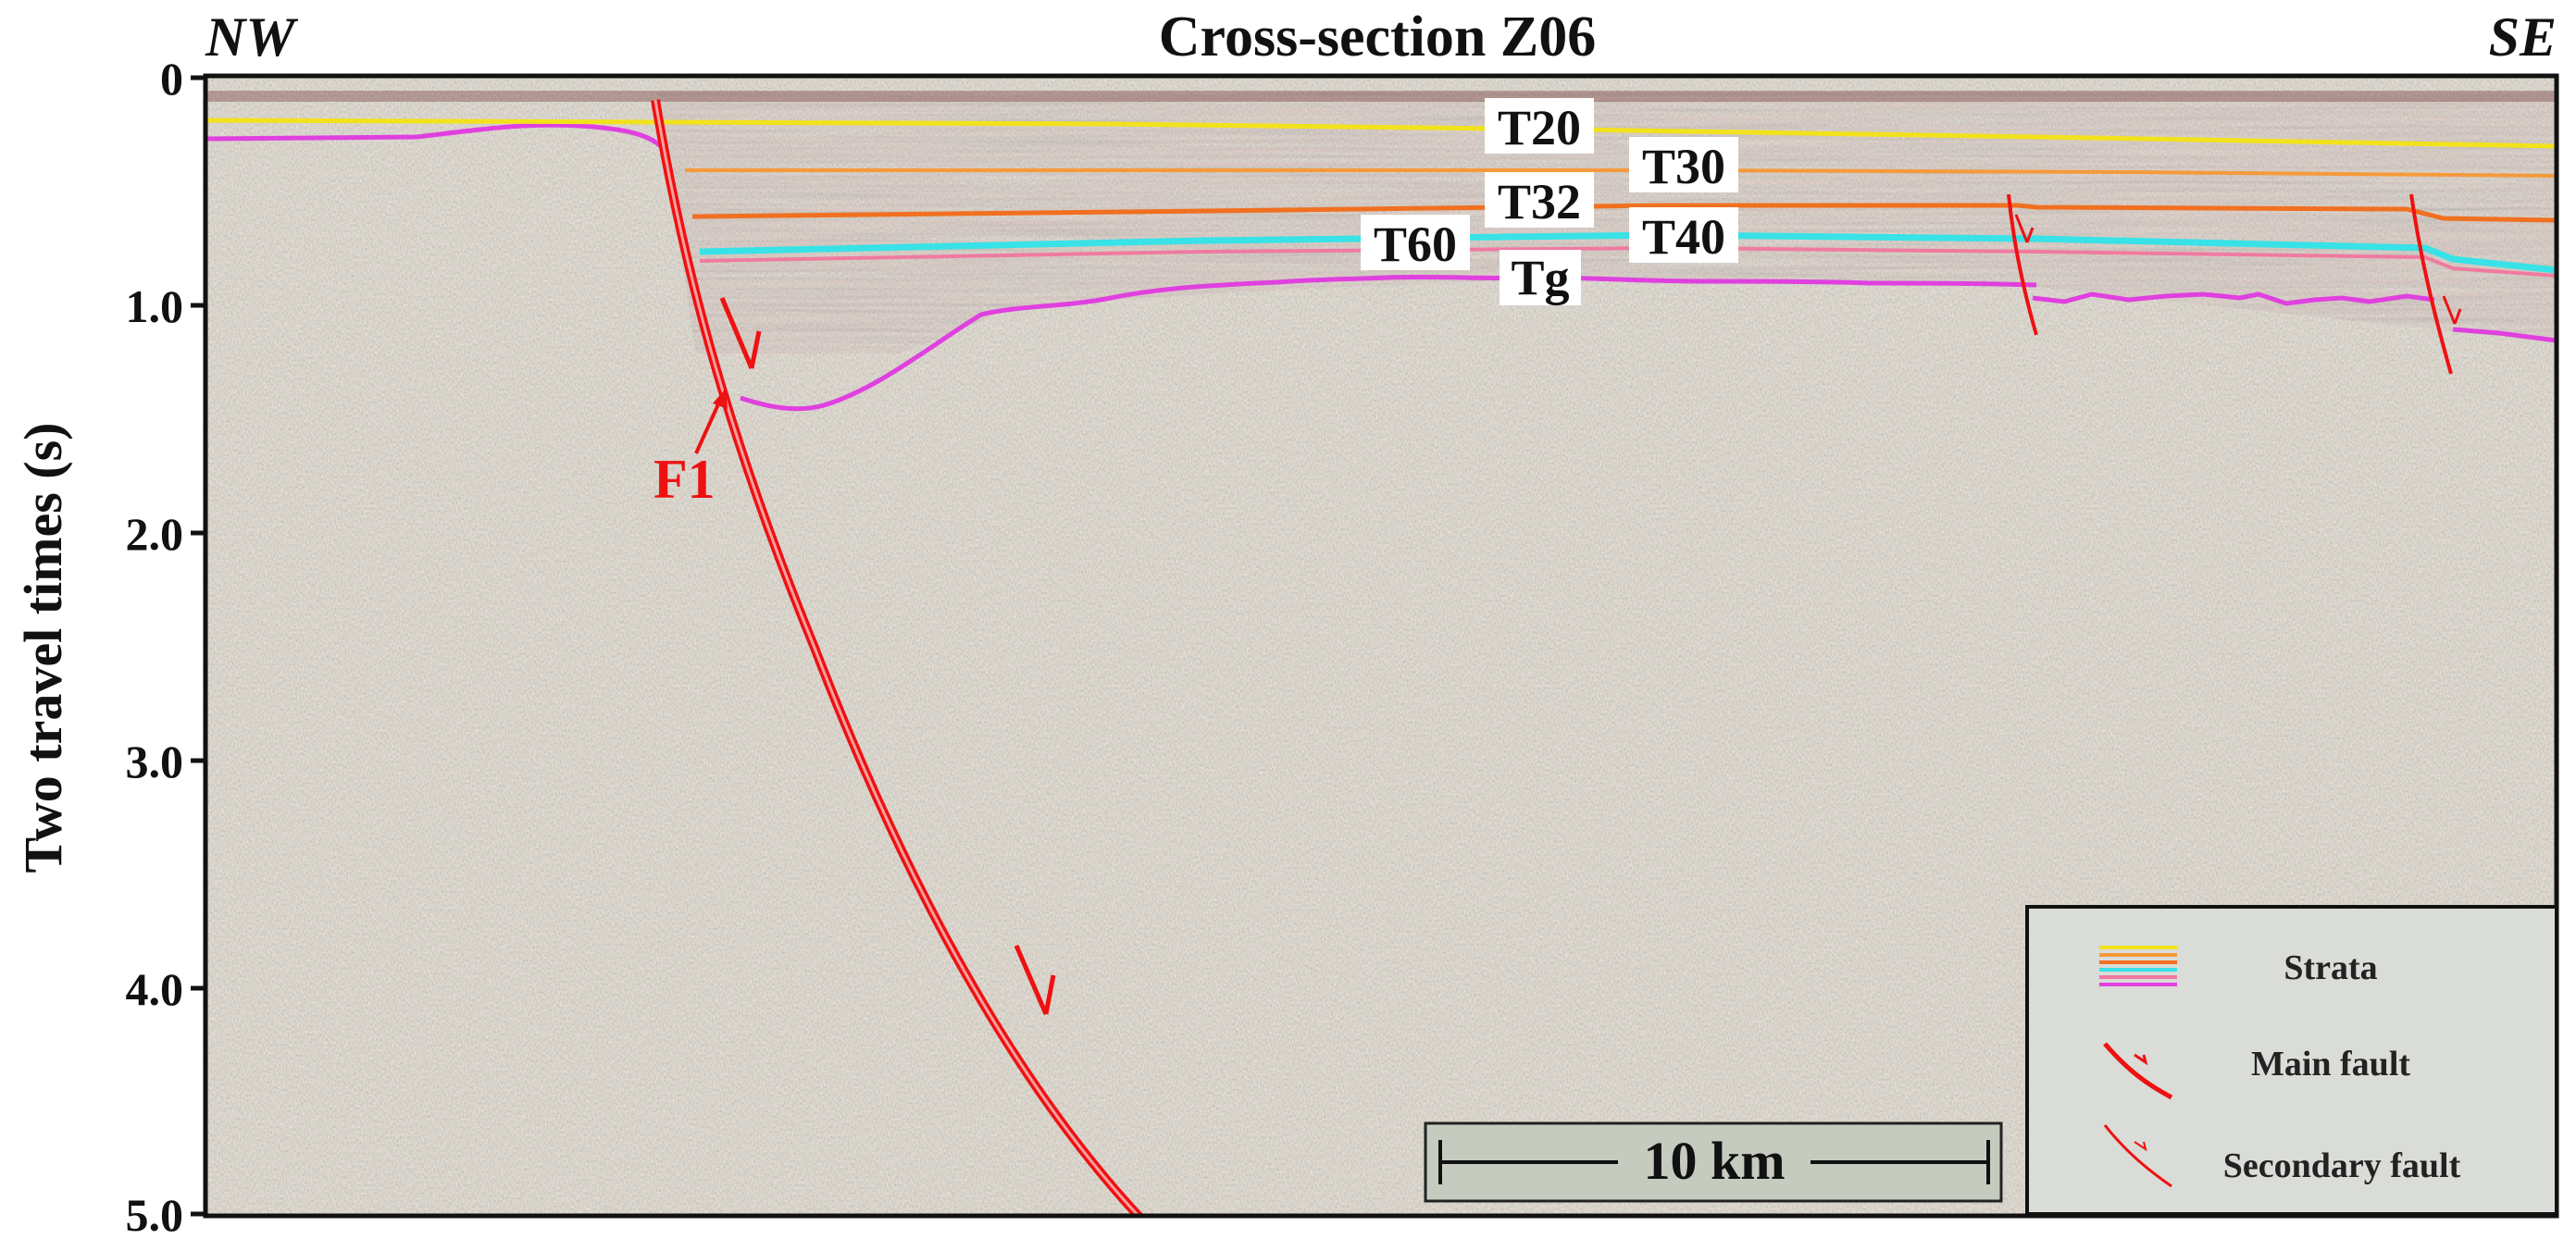  I want to click on y-axis, so click(198, 646).